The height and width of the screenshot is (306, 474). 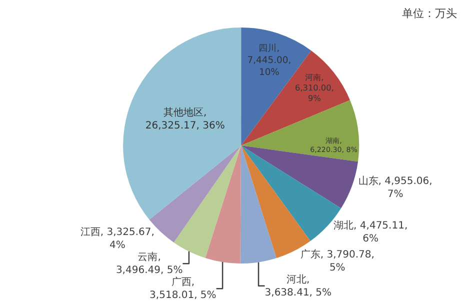 What do you see at coordinates (117, 239) in the screenshot?
I see `slice-label: 江西, 3,325.67, 4%` at bounding box center [117, 239].